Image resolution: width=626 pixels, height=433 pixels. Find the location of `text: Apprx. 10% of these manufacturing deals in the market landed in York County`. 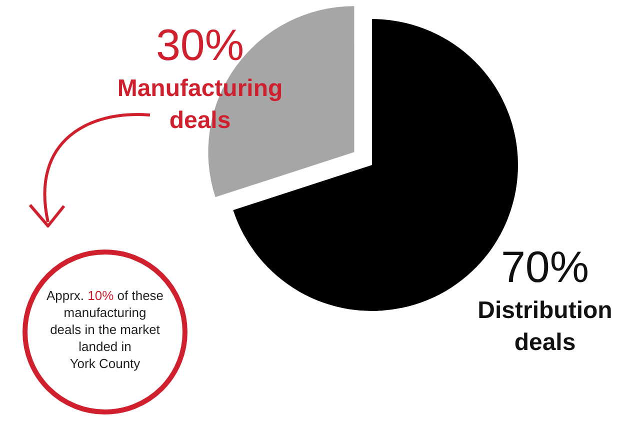

text: Apprx. 10% of these manufacturing deals in the market landed in York County is located at coordinates (105, 329).